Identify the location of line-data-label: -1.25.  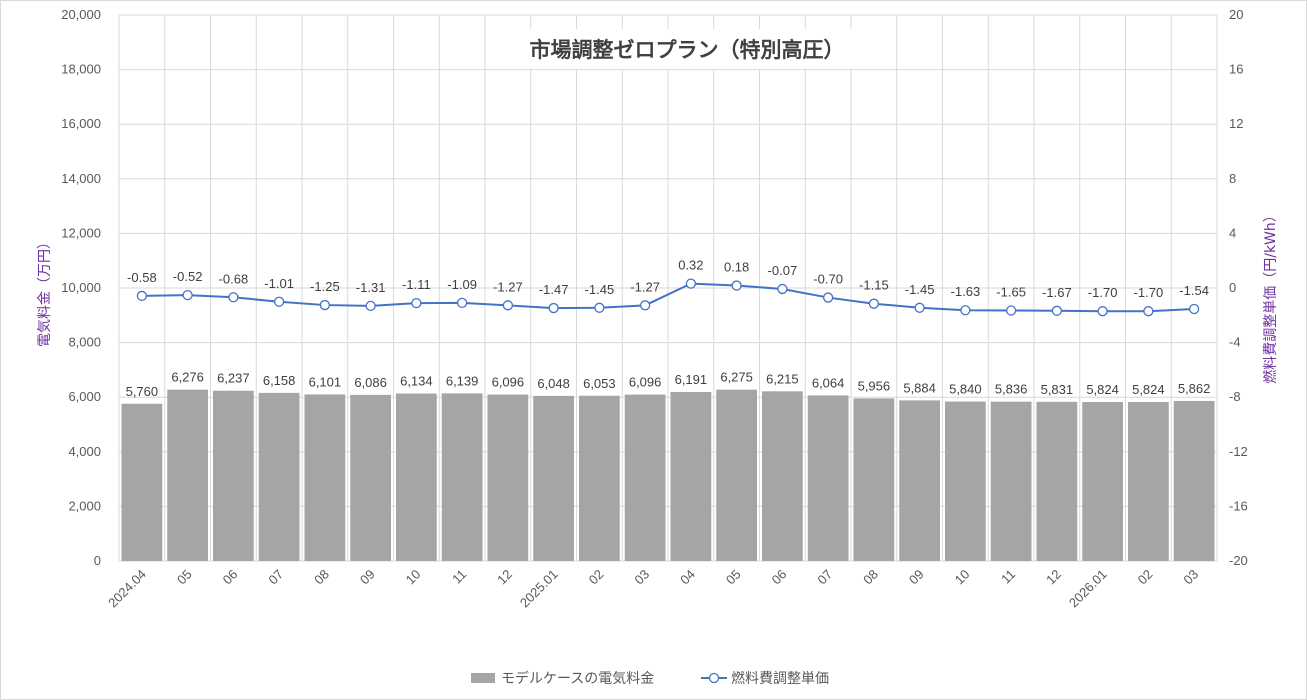
(325, 286).